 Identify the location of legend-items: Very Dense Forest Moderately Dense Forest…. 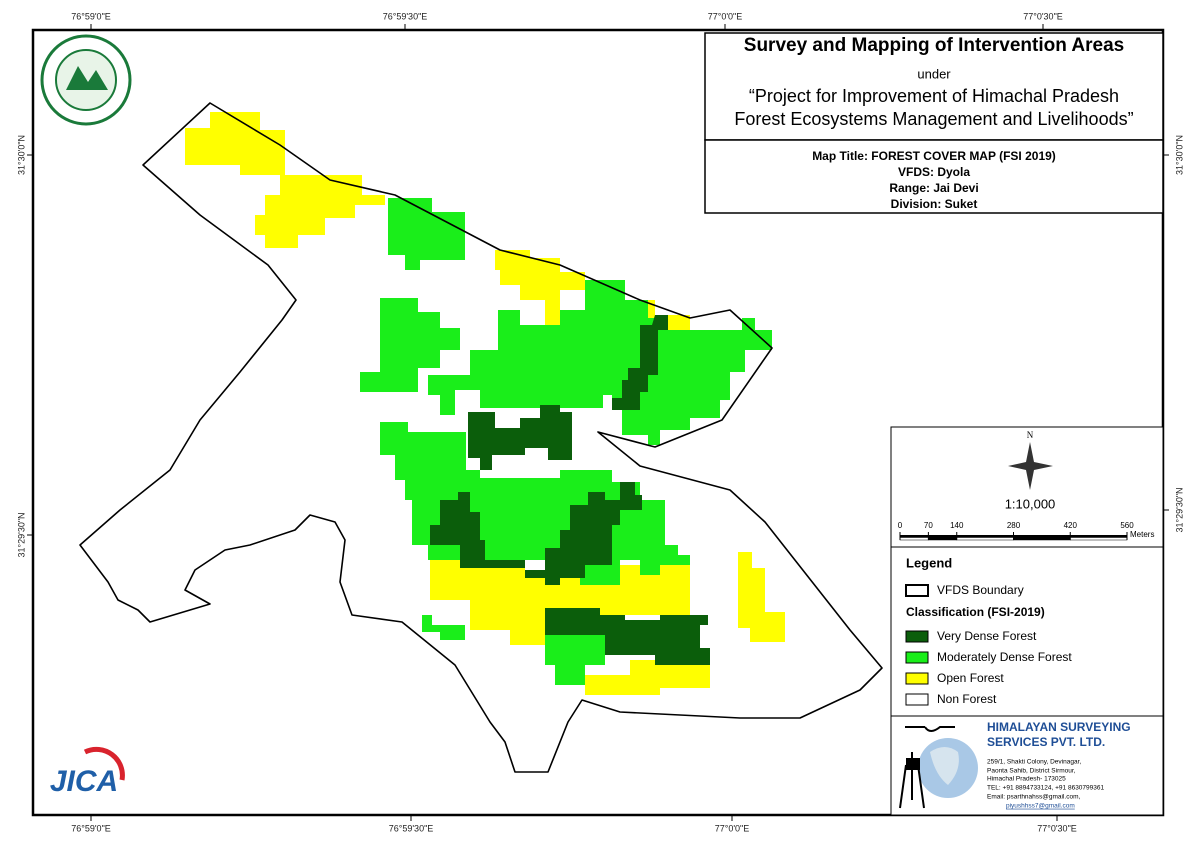
(988, 667).